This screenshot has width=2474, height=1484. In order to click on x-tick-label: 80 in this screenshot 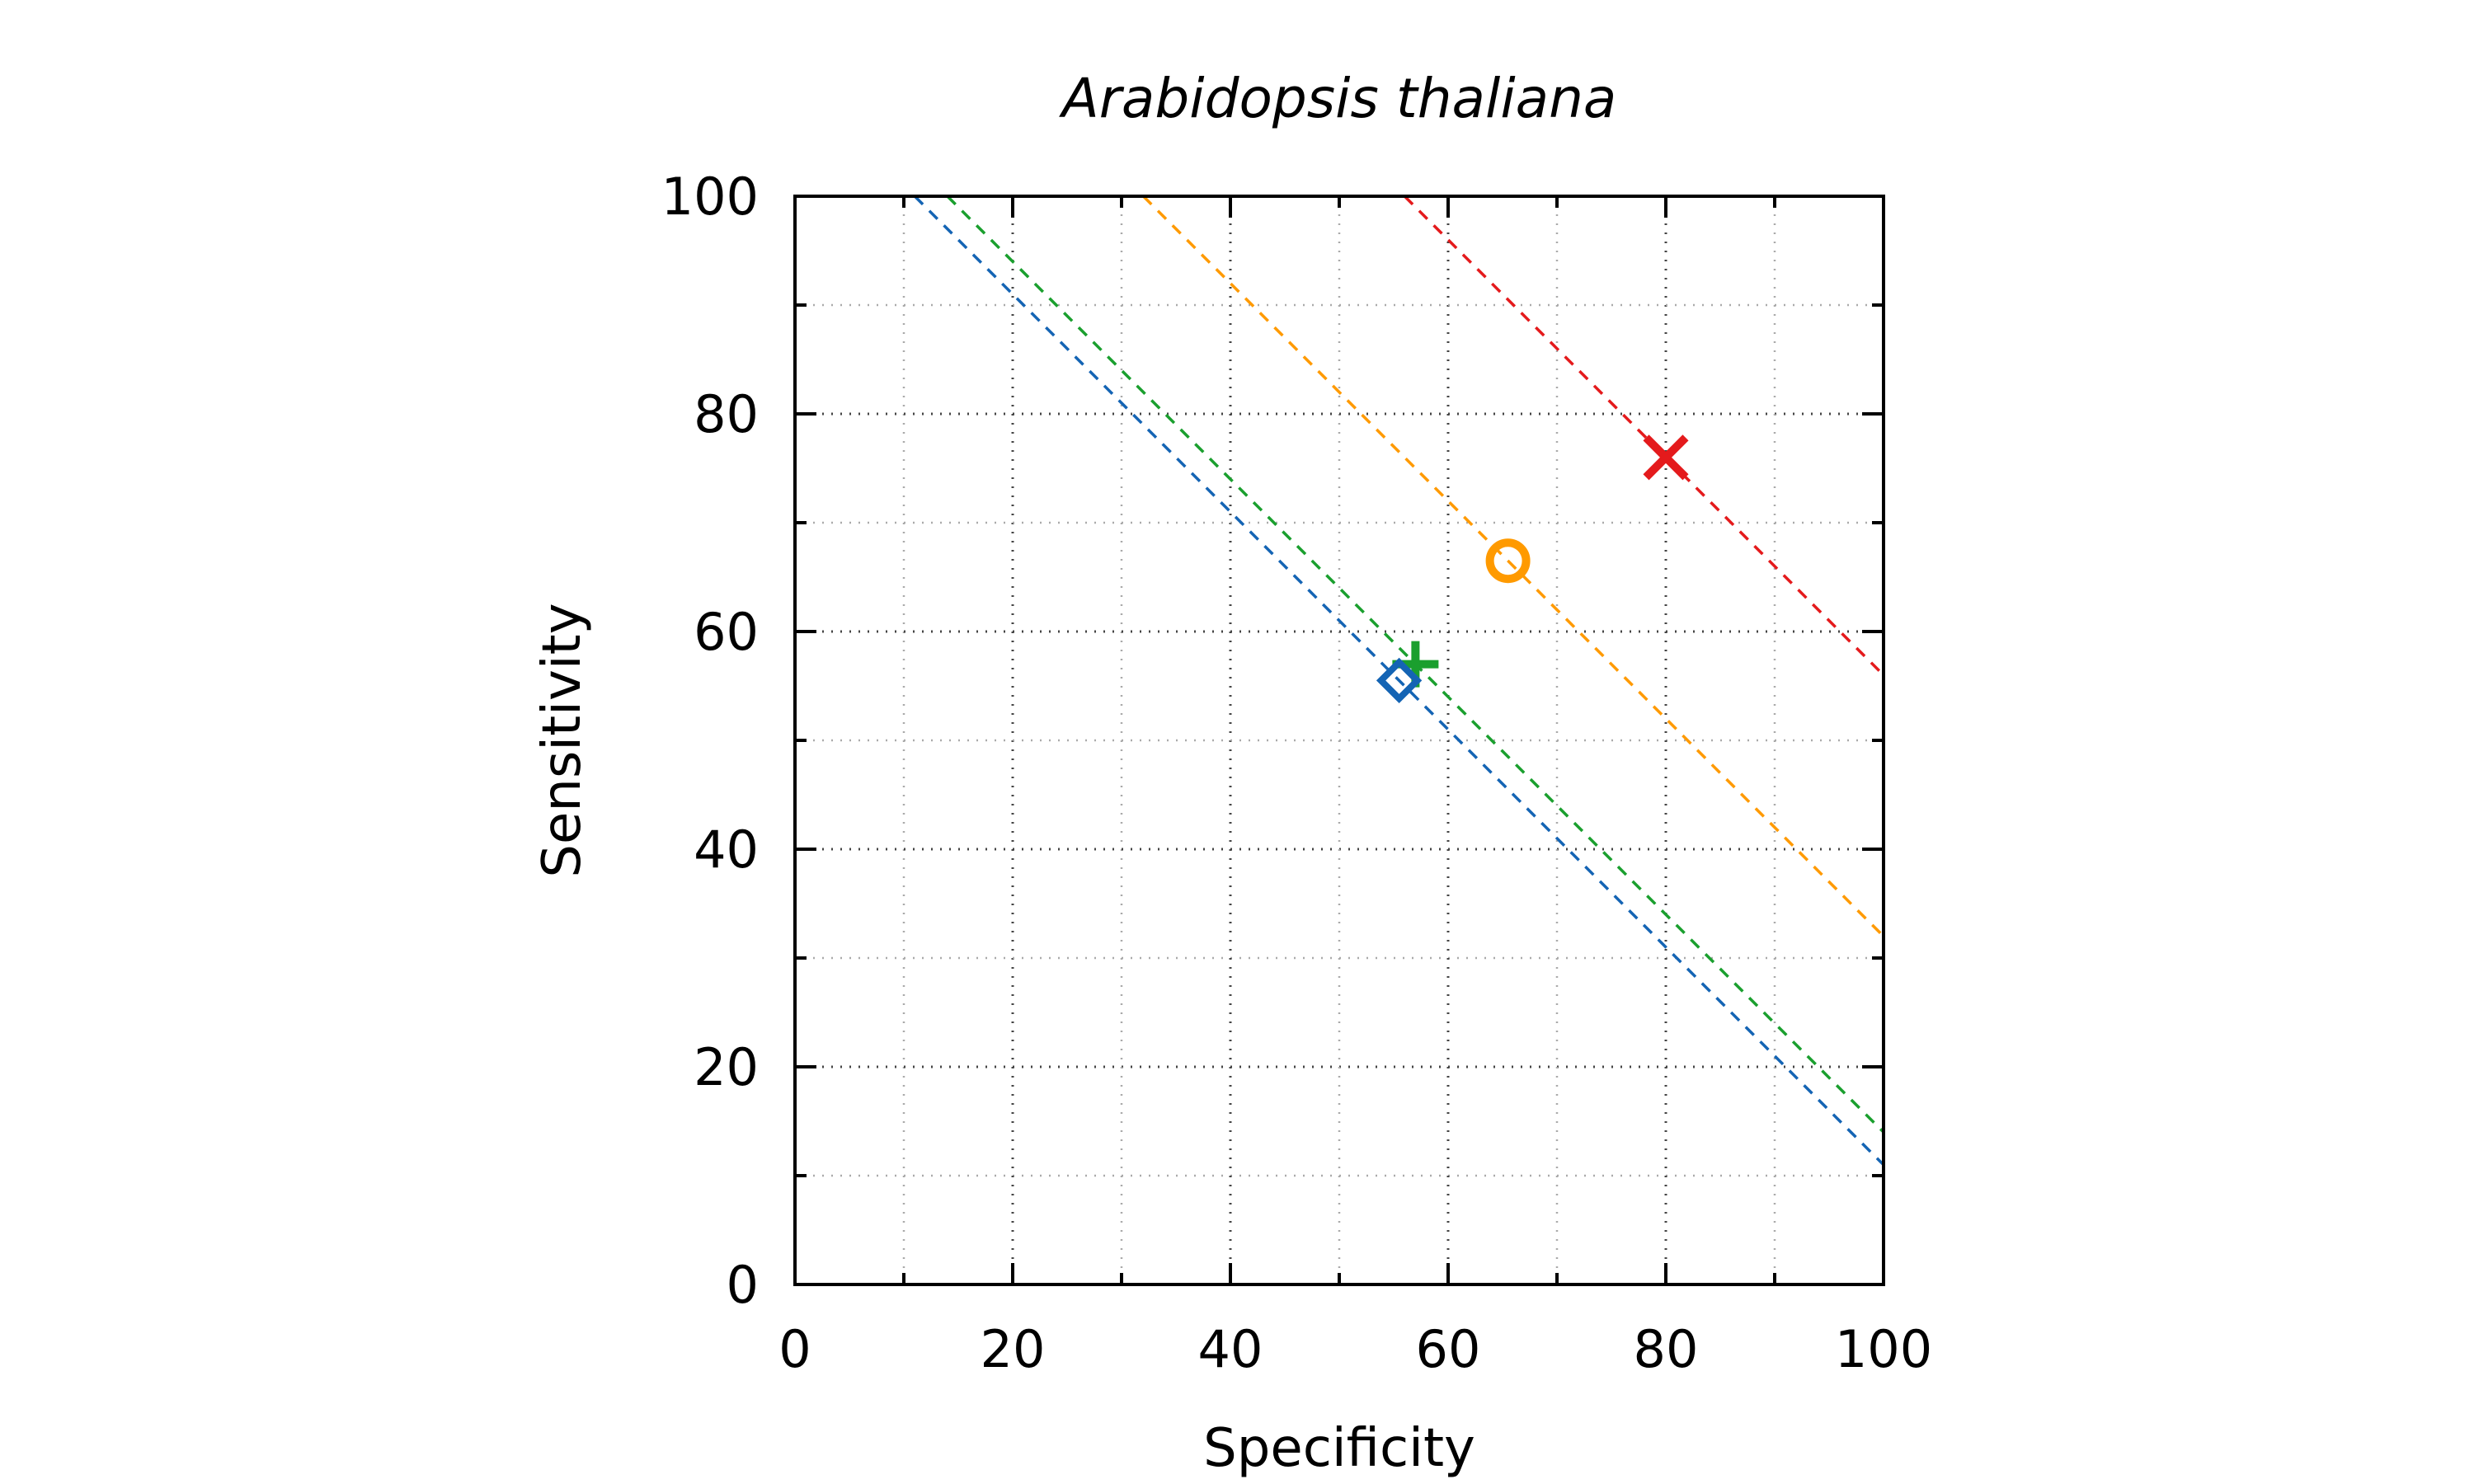, I will do `click(1666, 1349)`.